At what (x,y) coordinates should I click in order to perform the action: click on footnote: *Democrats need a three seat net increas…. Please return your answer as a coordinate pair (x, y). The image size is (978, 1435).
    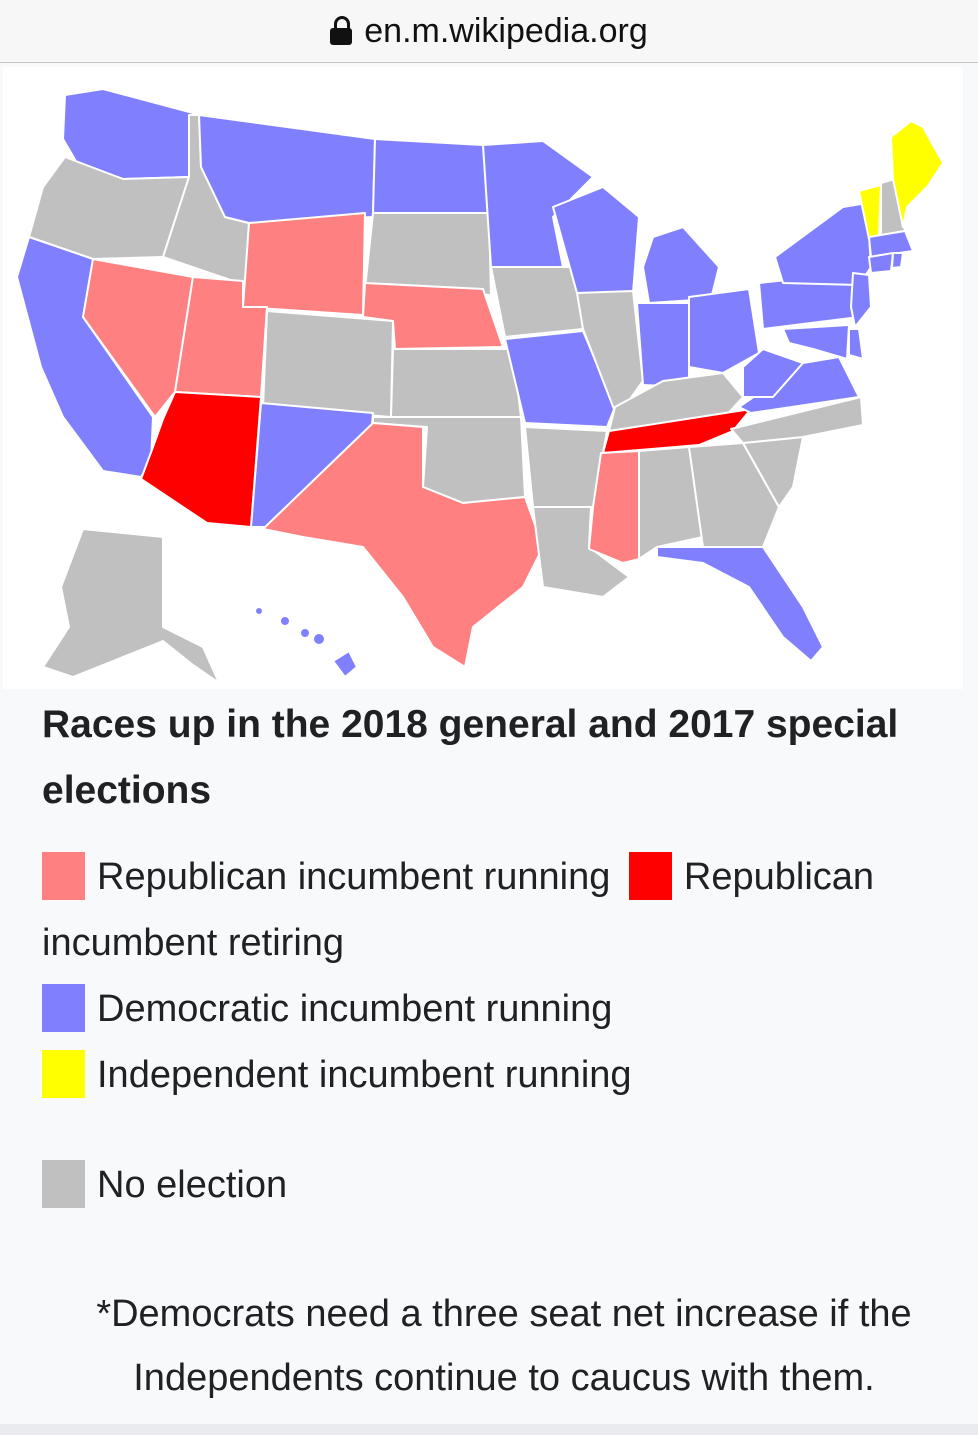
    Looking at the image, I should click on (504, 1346).